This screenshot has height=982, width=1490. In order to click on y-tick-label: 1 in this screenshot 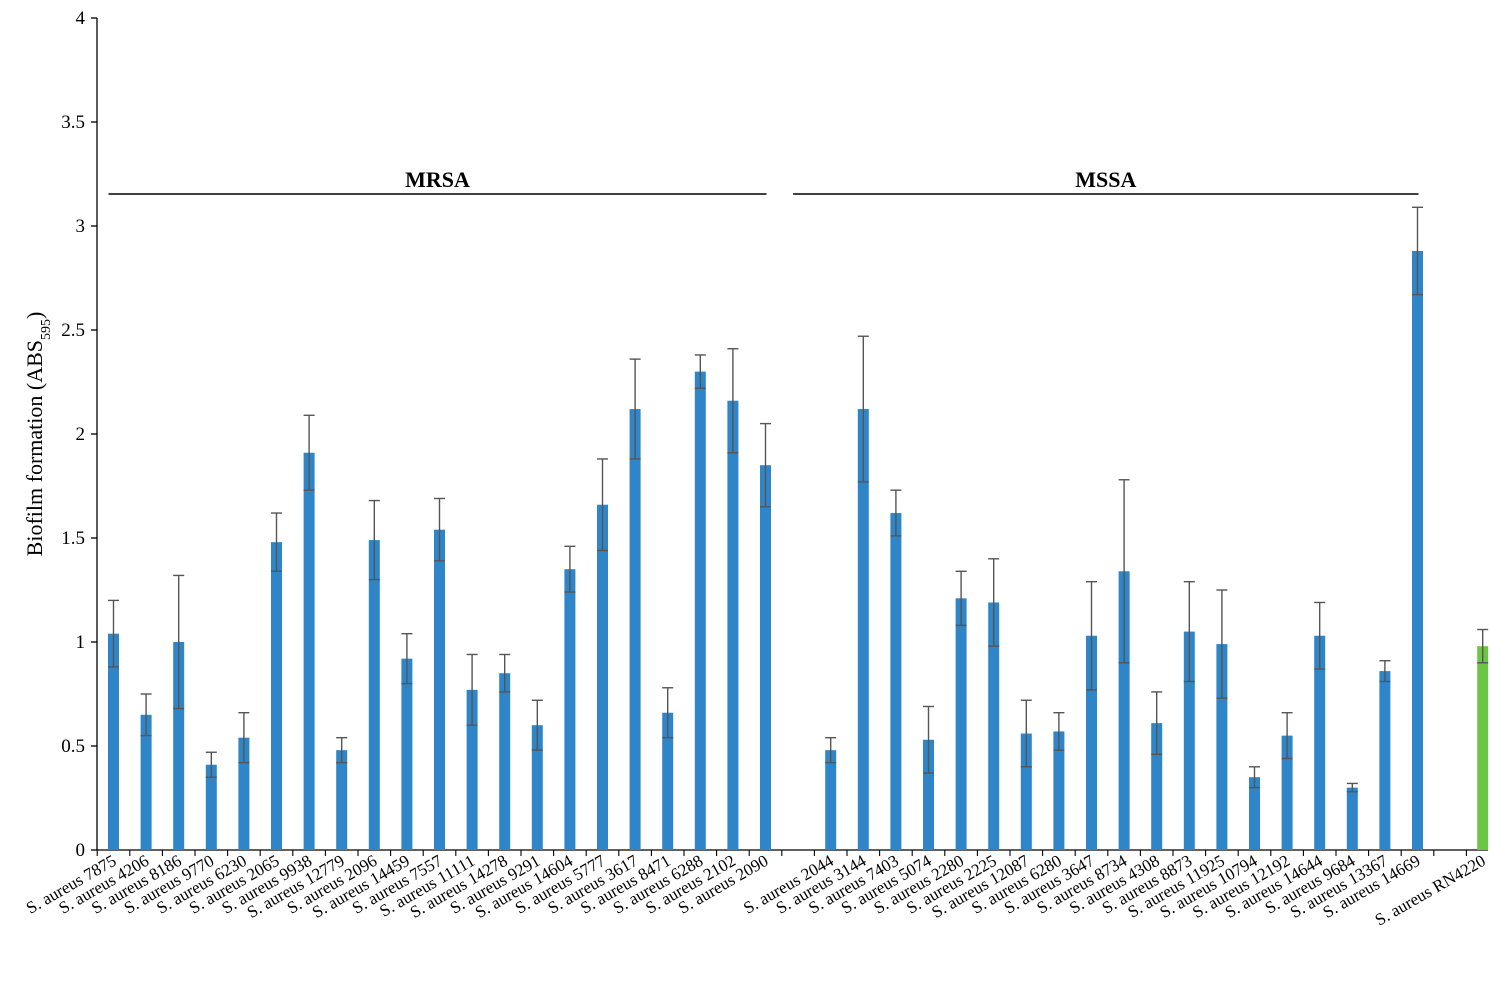, I will do `click(81, 642)`.